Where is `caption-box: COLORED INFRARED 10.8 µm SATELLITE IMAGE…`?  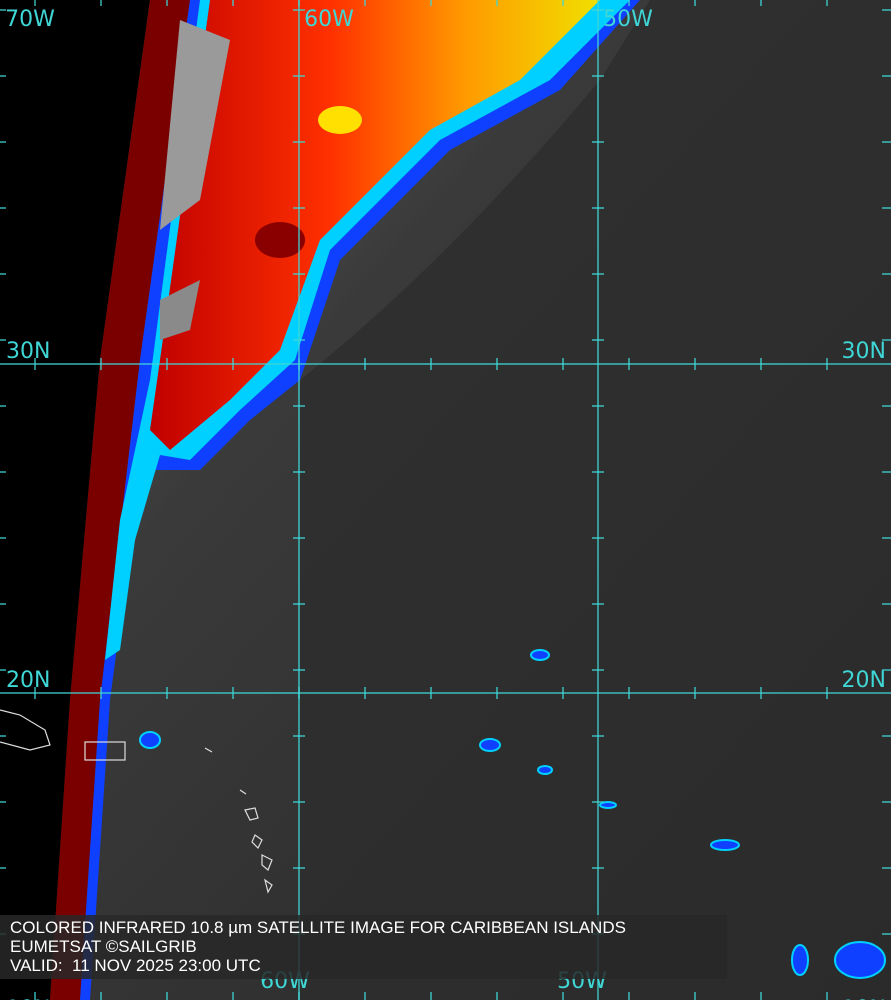
caption-box: COLORED INFRARED 10.8 µm SATELLITE IMAGE… is located at coordinates (363, 947).